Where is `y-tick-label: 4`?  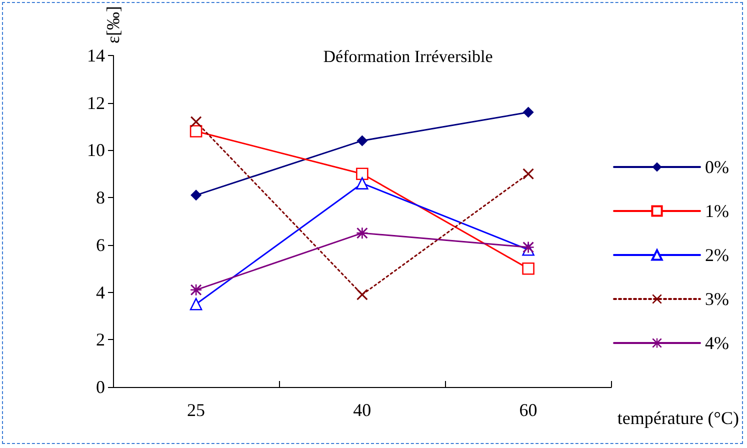
y-tick-label: 4 is located at coordinates (100, 292).